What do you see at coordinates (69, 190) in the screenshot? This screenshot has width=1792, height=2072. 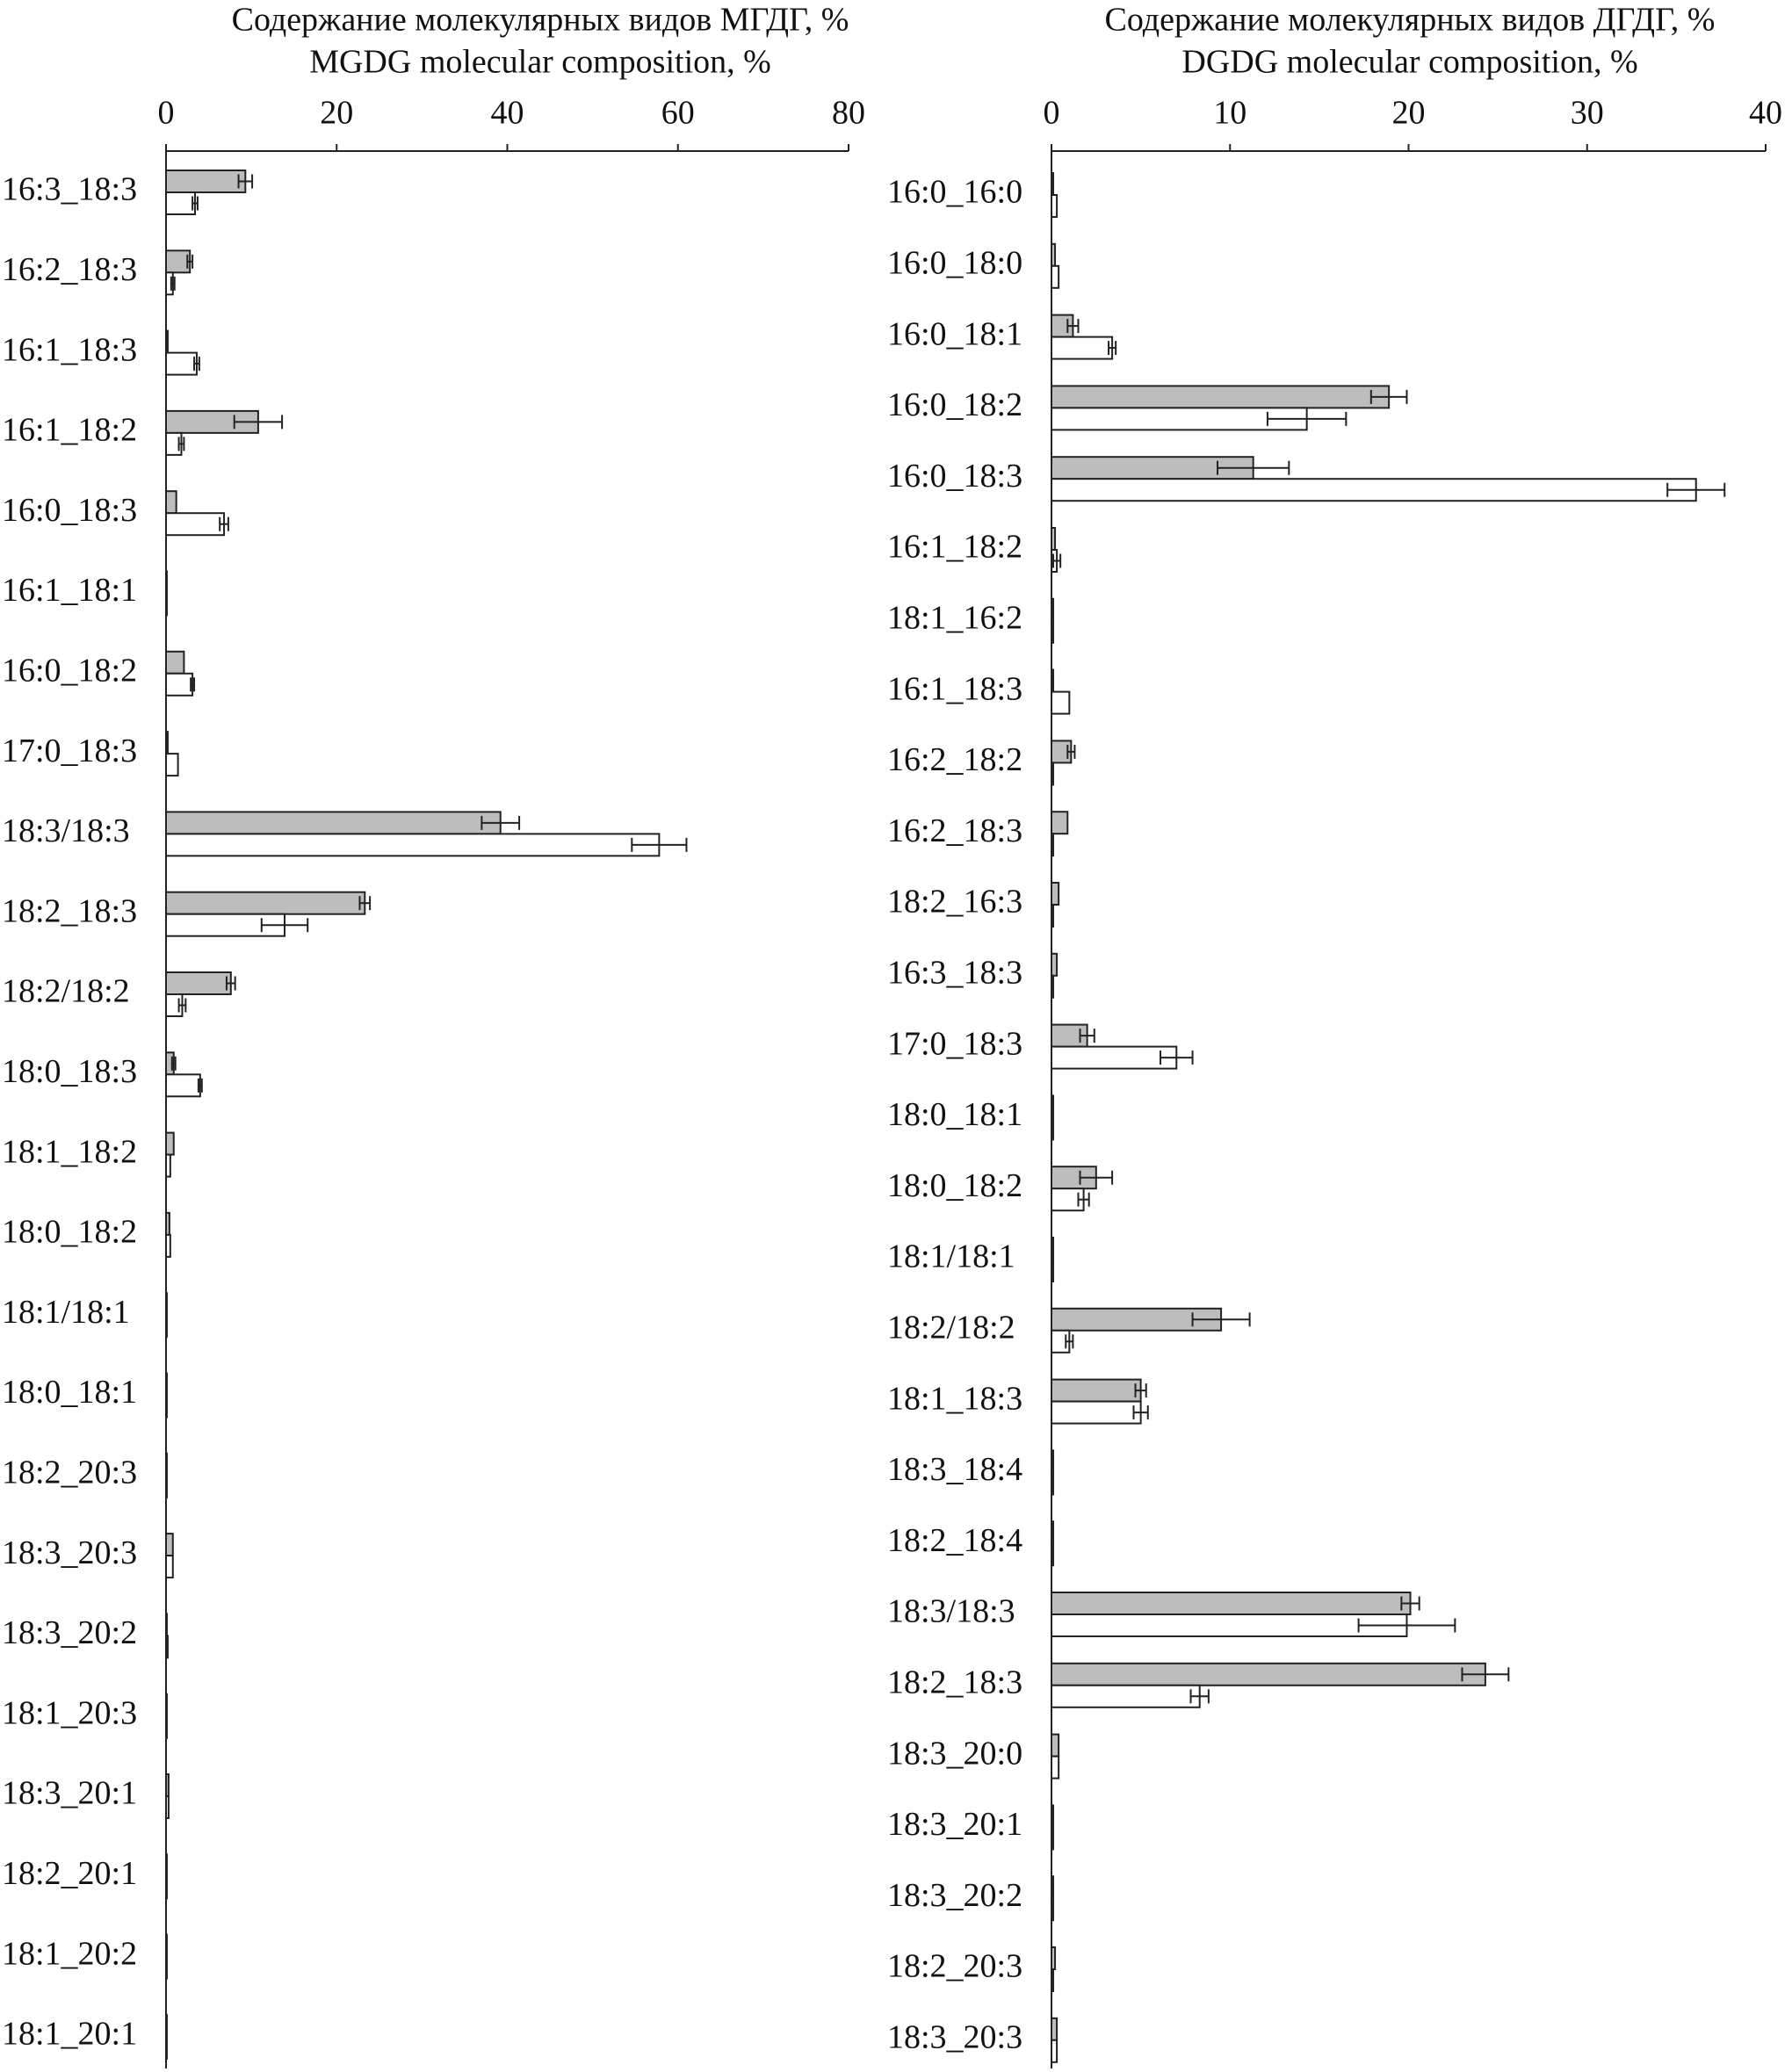 I see `category-label: 16:3_18:3` at bounding box center [69, 190].